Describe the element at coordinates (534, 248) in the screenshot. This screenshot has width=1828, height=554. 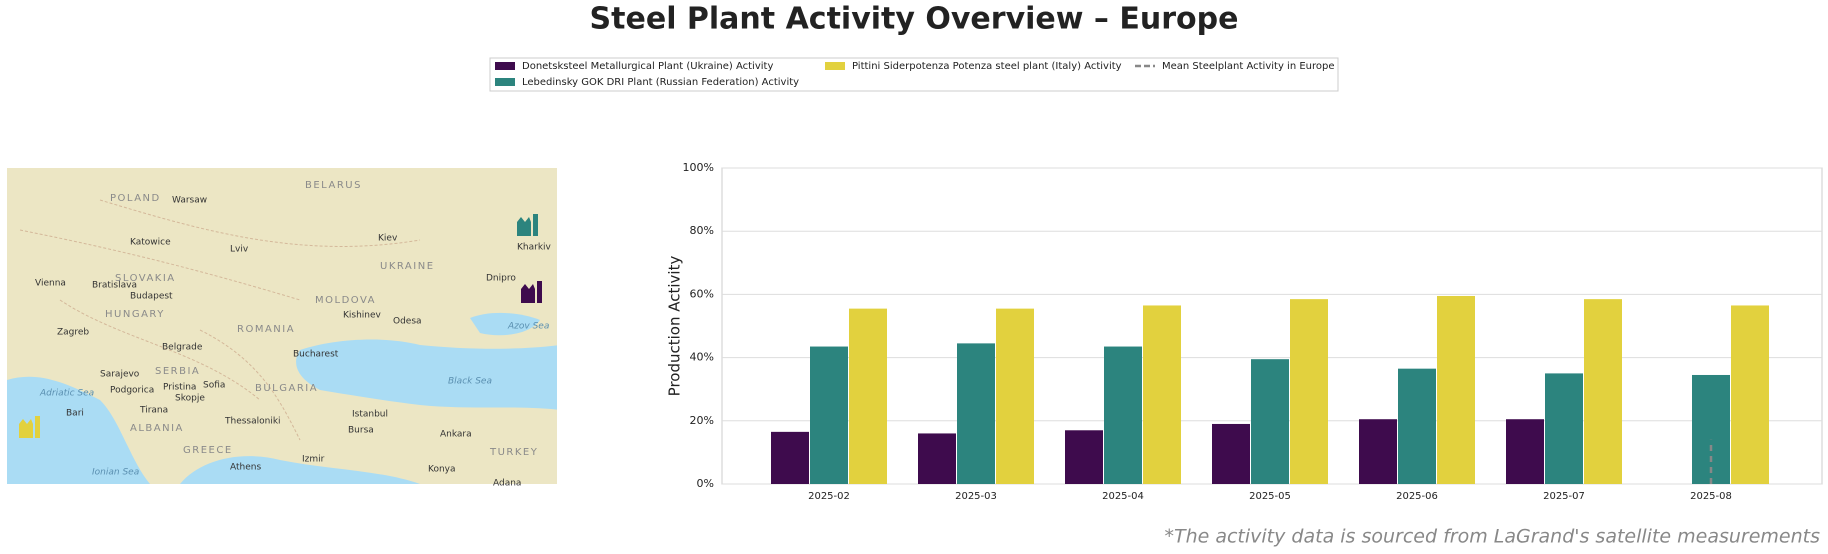
I see `map-label: Kharkiv` at that location.